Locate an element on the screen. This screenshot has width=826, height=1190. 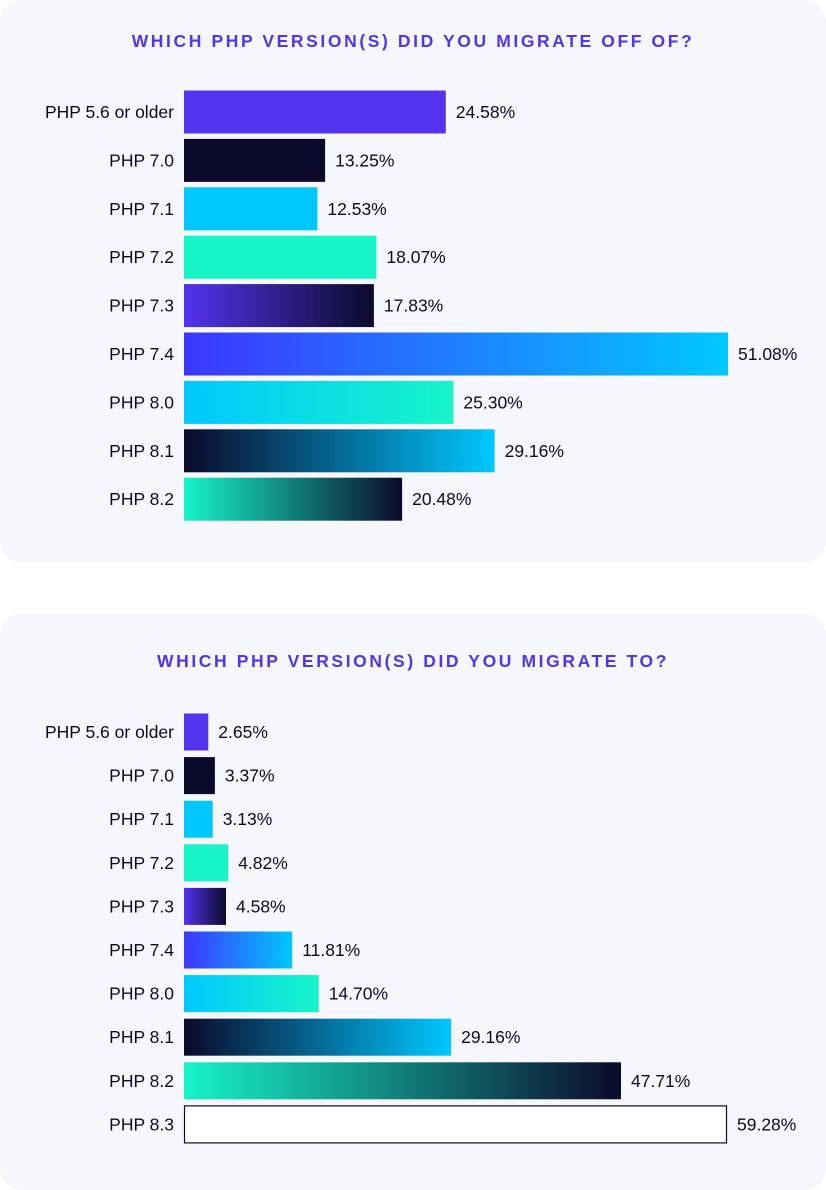
value-label: 12.53% is located at coordinates (356, 209).